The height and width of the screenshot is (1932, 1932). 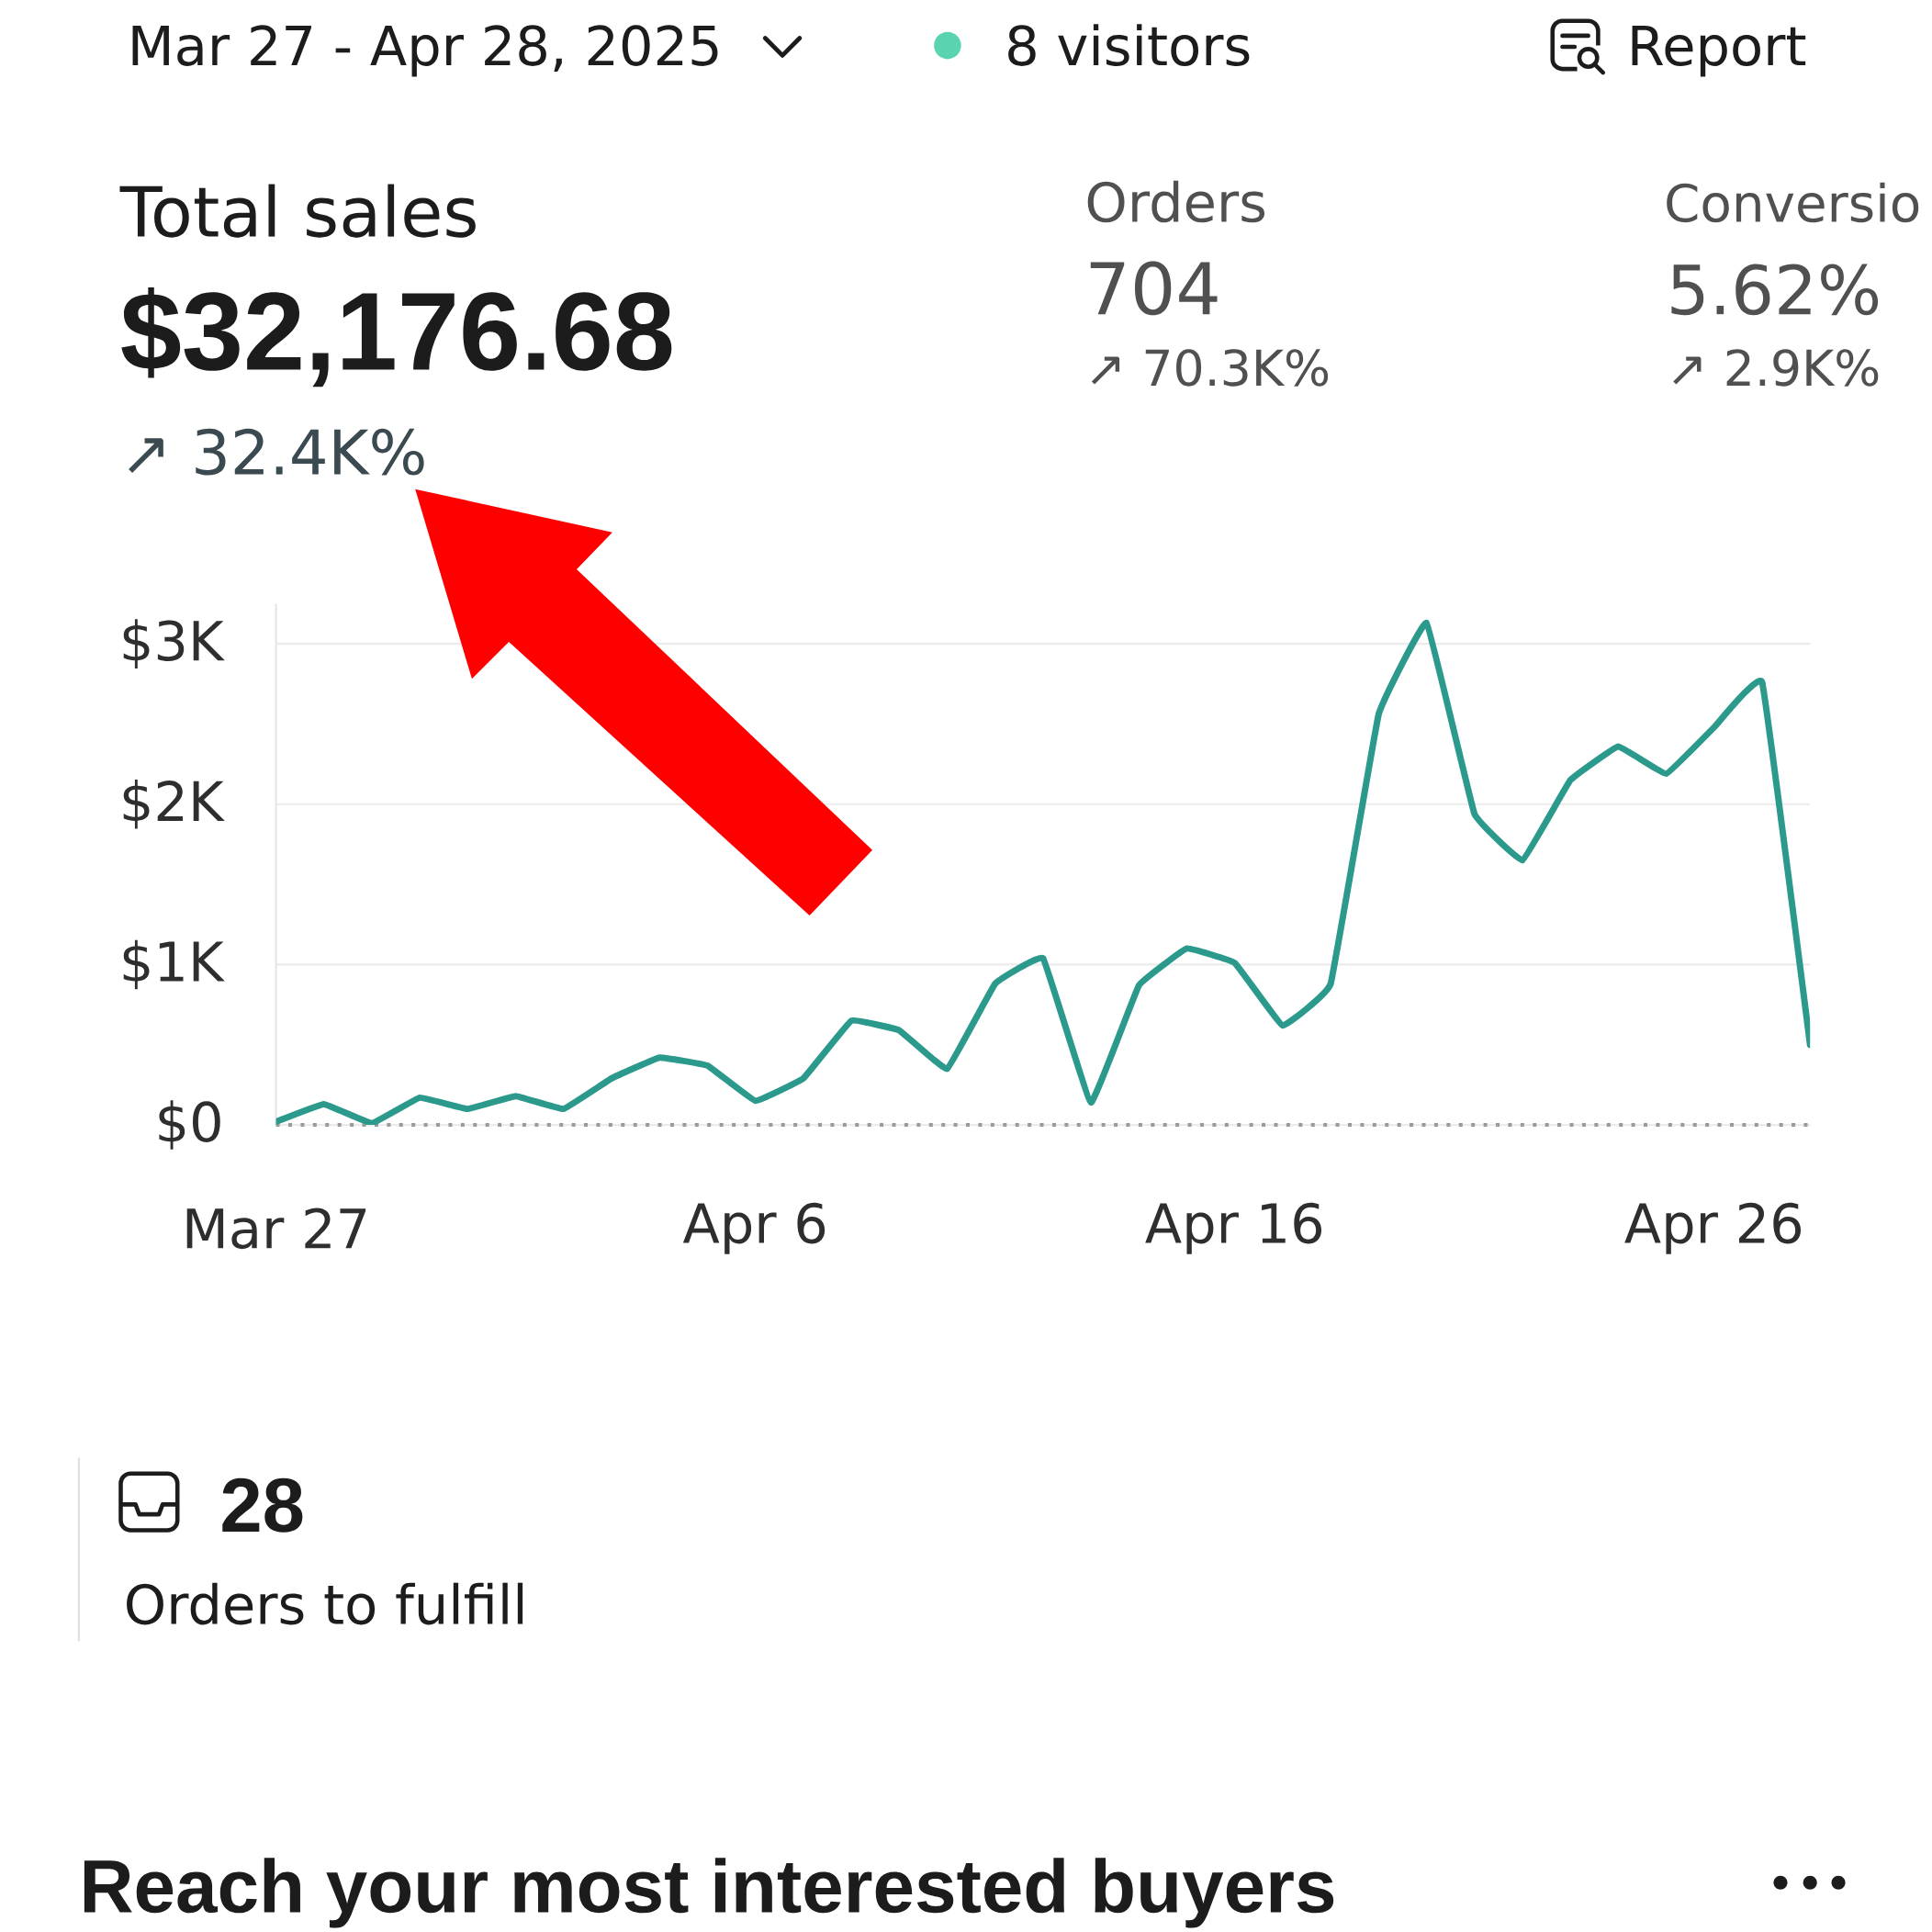 What do you see at coordinates (174, 804) in the screenshot?
I see `y-tick-label: $2K` at bounding box center [174, 804].